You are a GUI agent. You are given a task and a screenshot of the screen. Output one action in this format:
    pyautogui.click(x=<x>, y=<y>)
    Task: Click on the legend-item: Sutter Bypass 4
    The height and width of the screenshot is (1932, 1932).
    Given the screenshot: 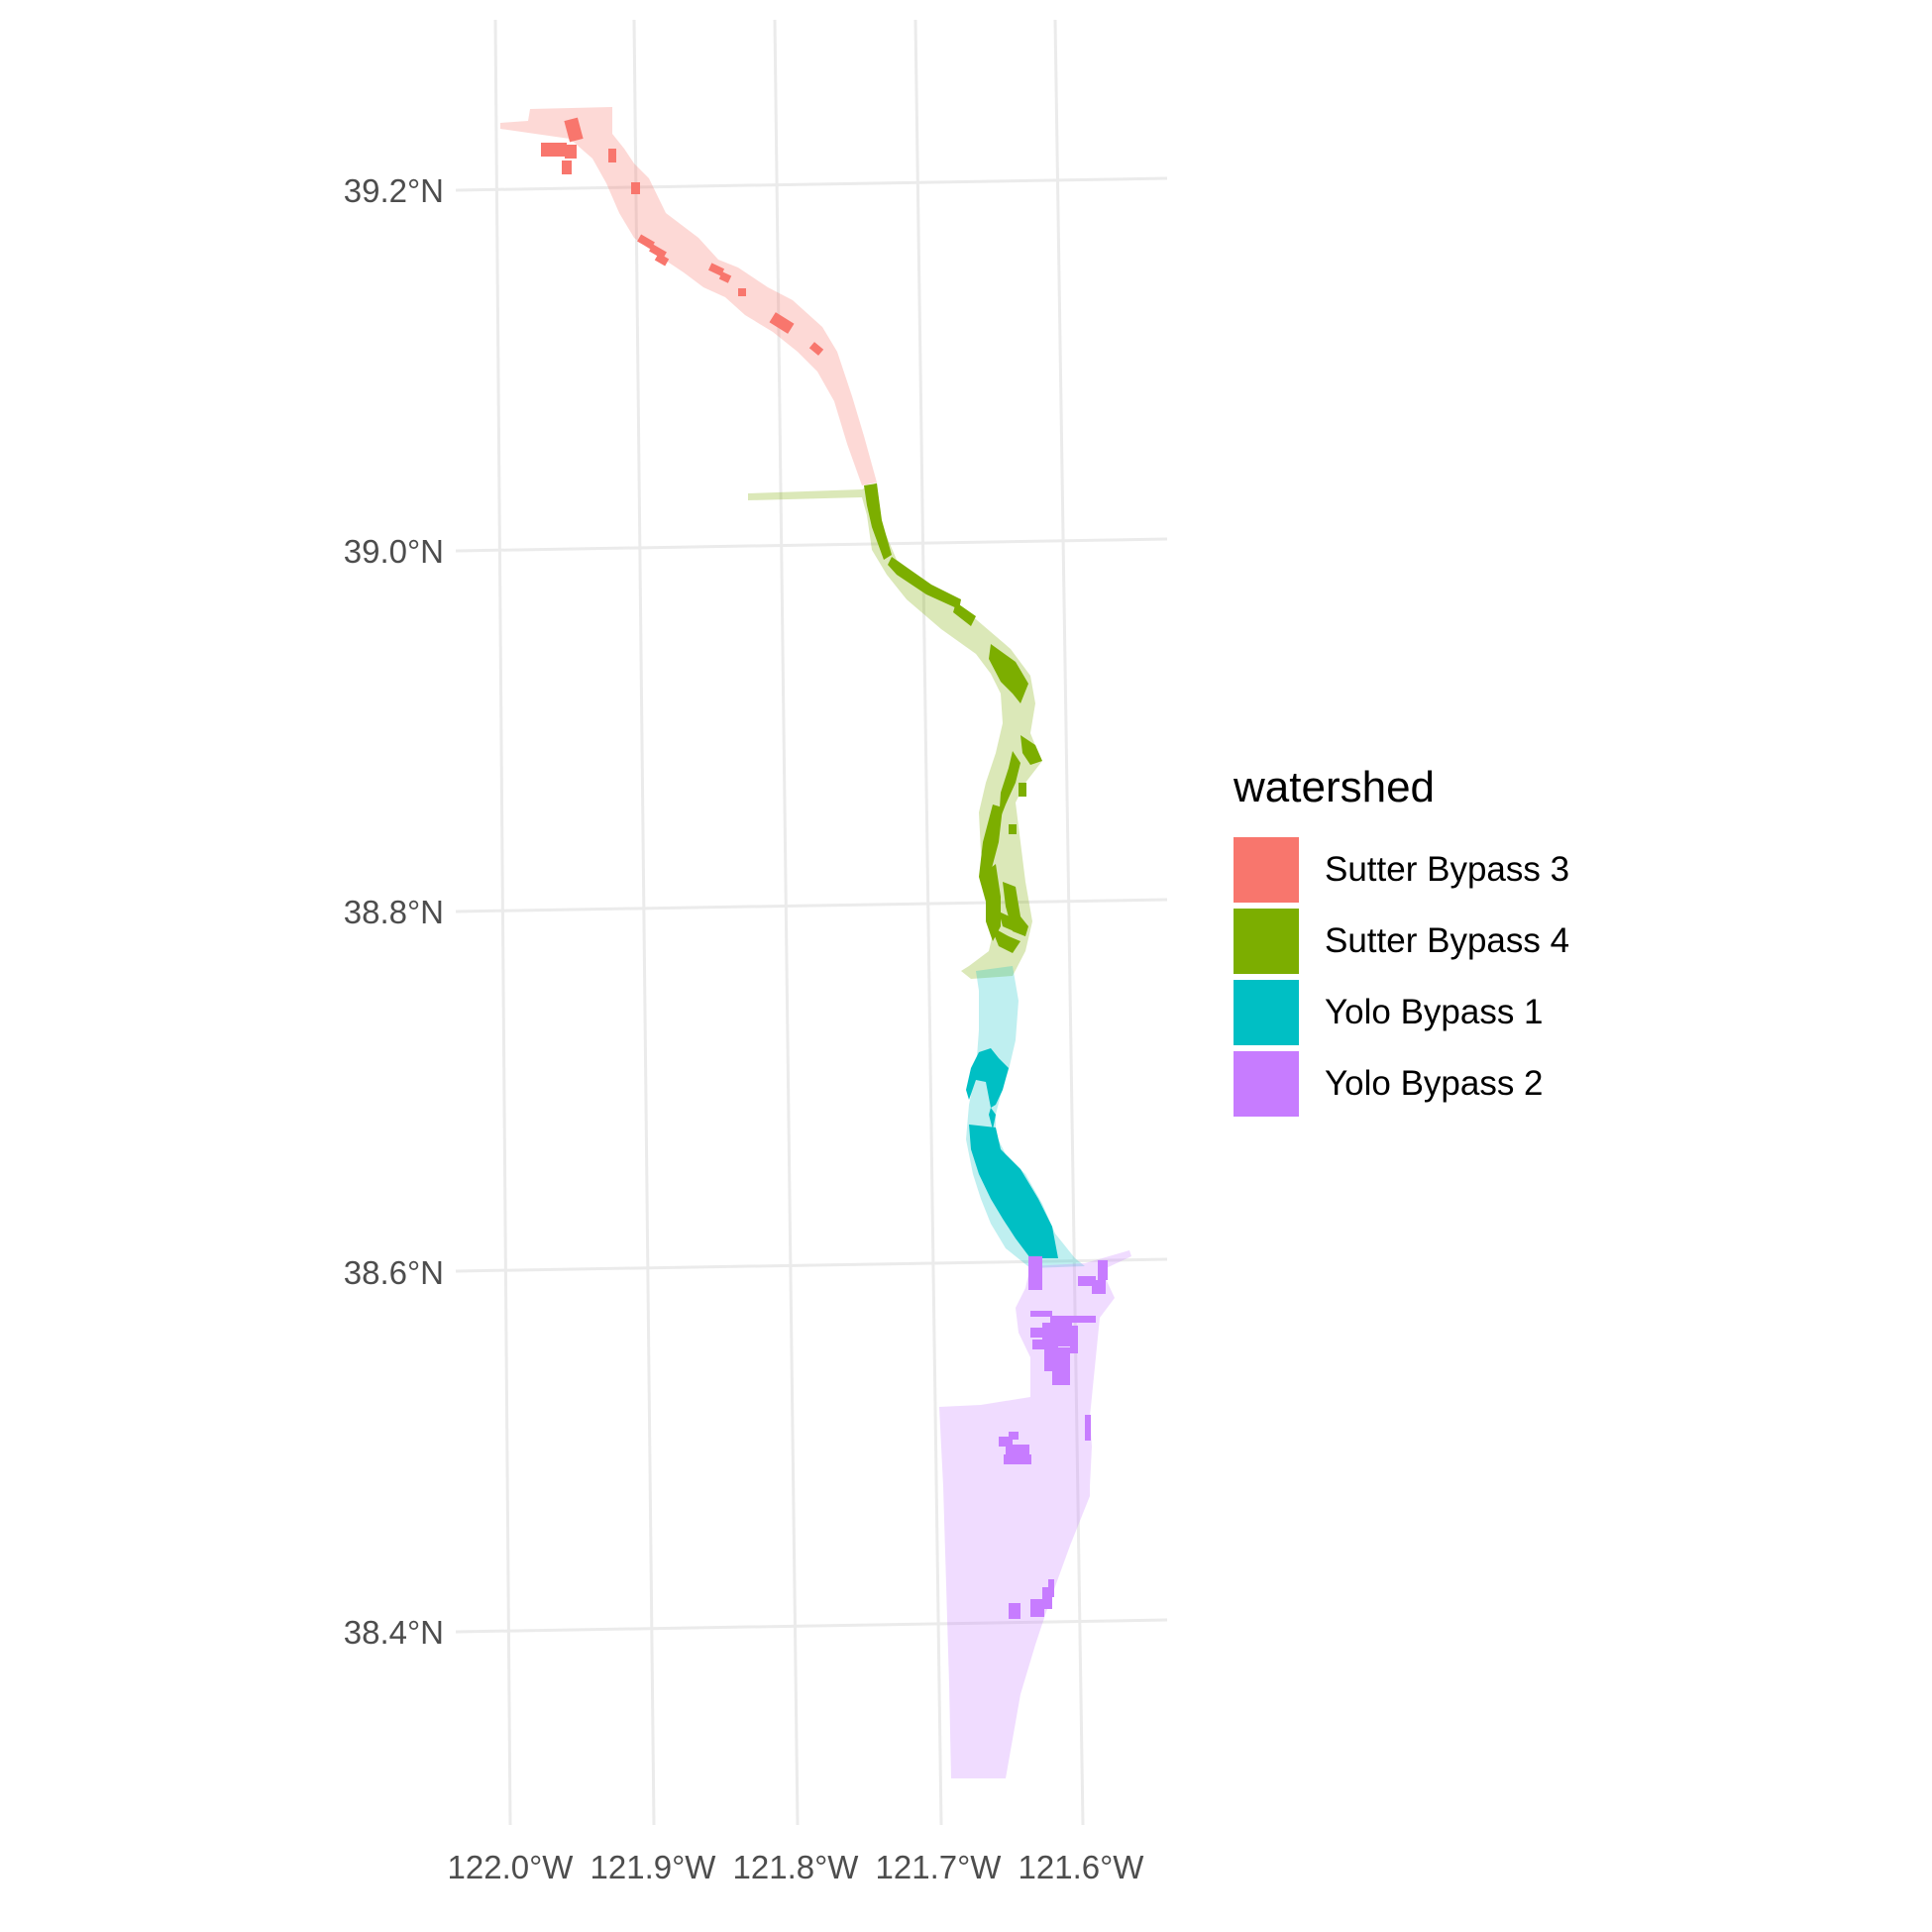 What is the action you would take?
    pyautogui.click(x=1401, y=941)
    